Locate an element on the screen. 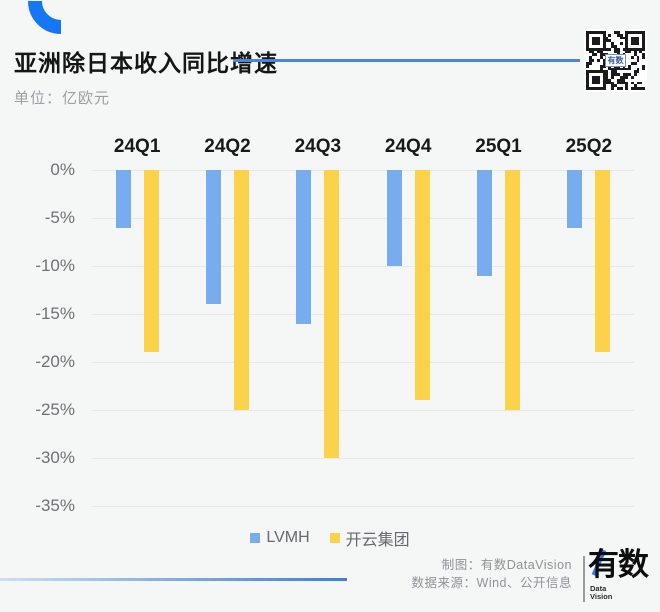  y-tick-label: -10% is located at coordinates (55, 265).